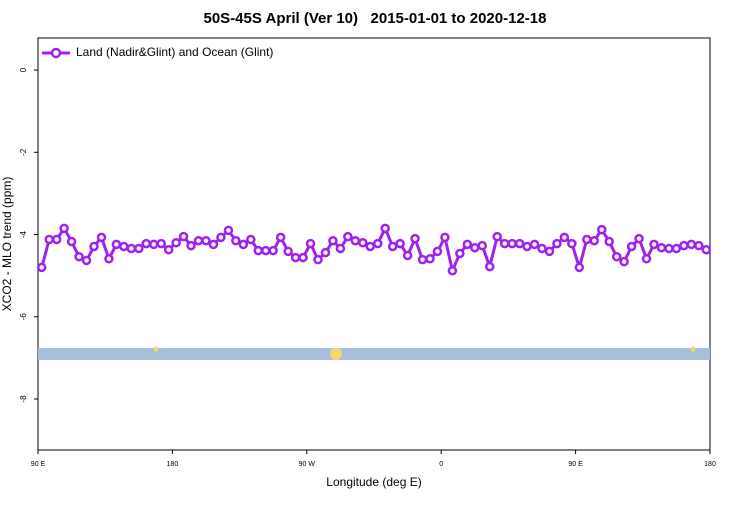 The height and width of the screenshot is (505, 750). I want to click on y-tick-label: 0, so click(23, 69).